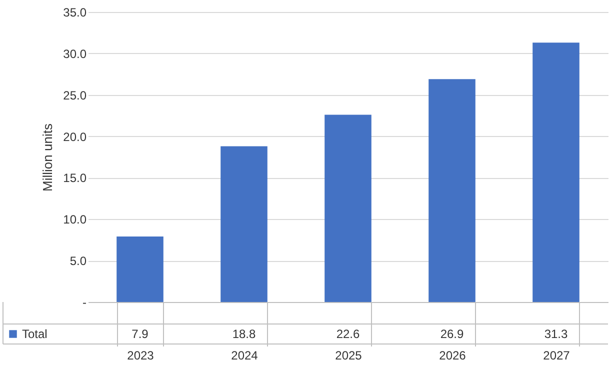  Describe the element at coordinates (140, 334) in the screenshot. I see `data-label: 7.9` at that location.